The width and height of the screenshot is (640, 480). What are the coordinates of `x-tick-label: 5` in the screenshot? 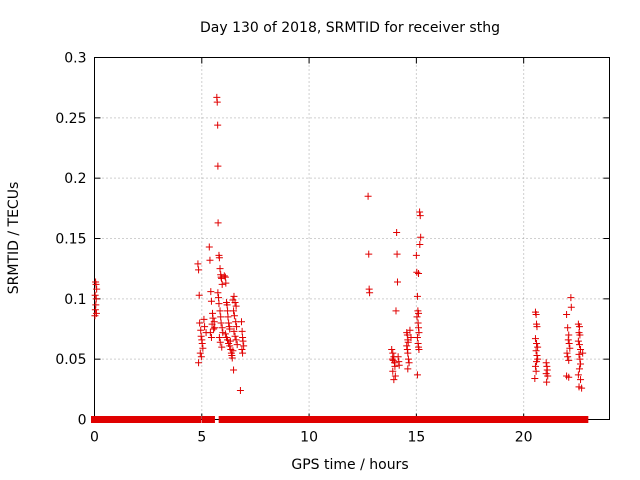 It's located at (201, 438).